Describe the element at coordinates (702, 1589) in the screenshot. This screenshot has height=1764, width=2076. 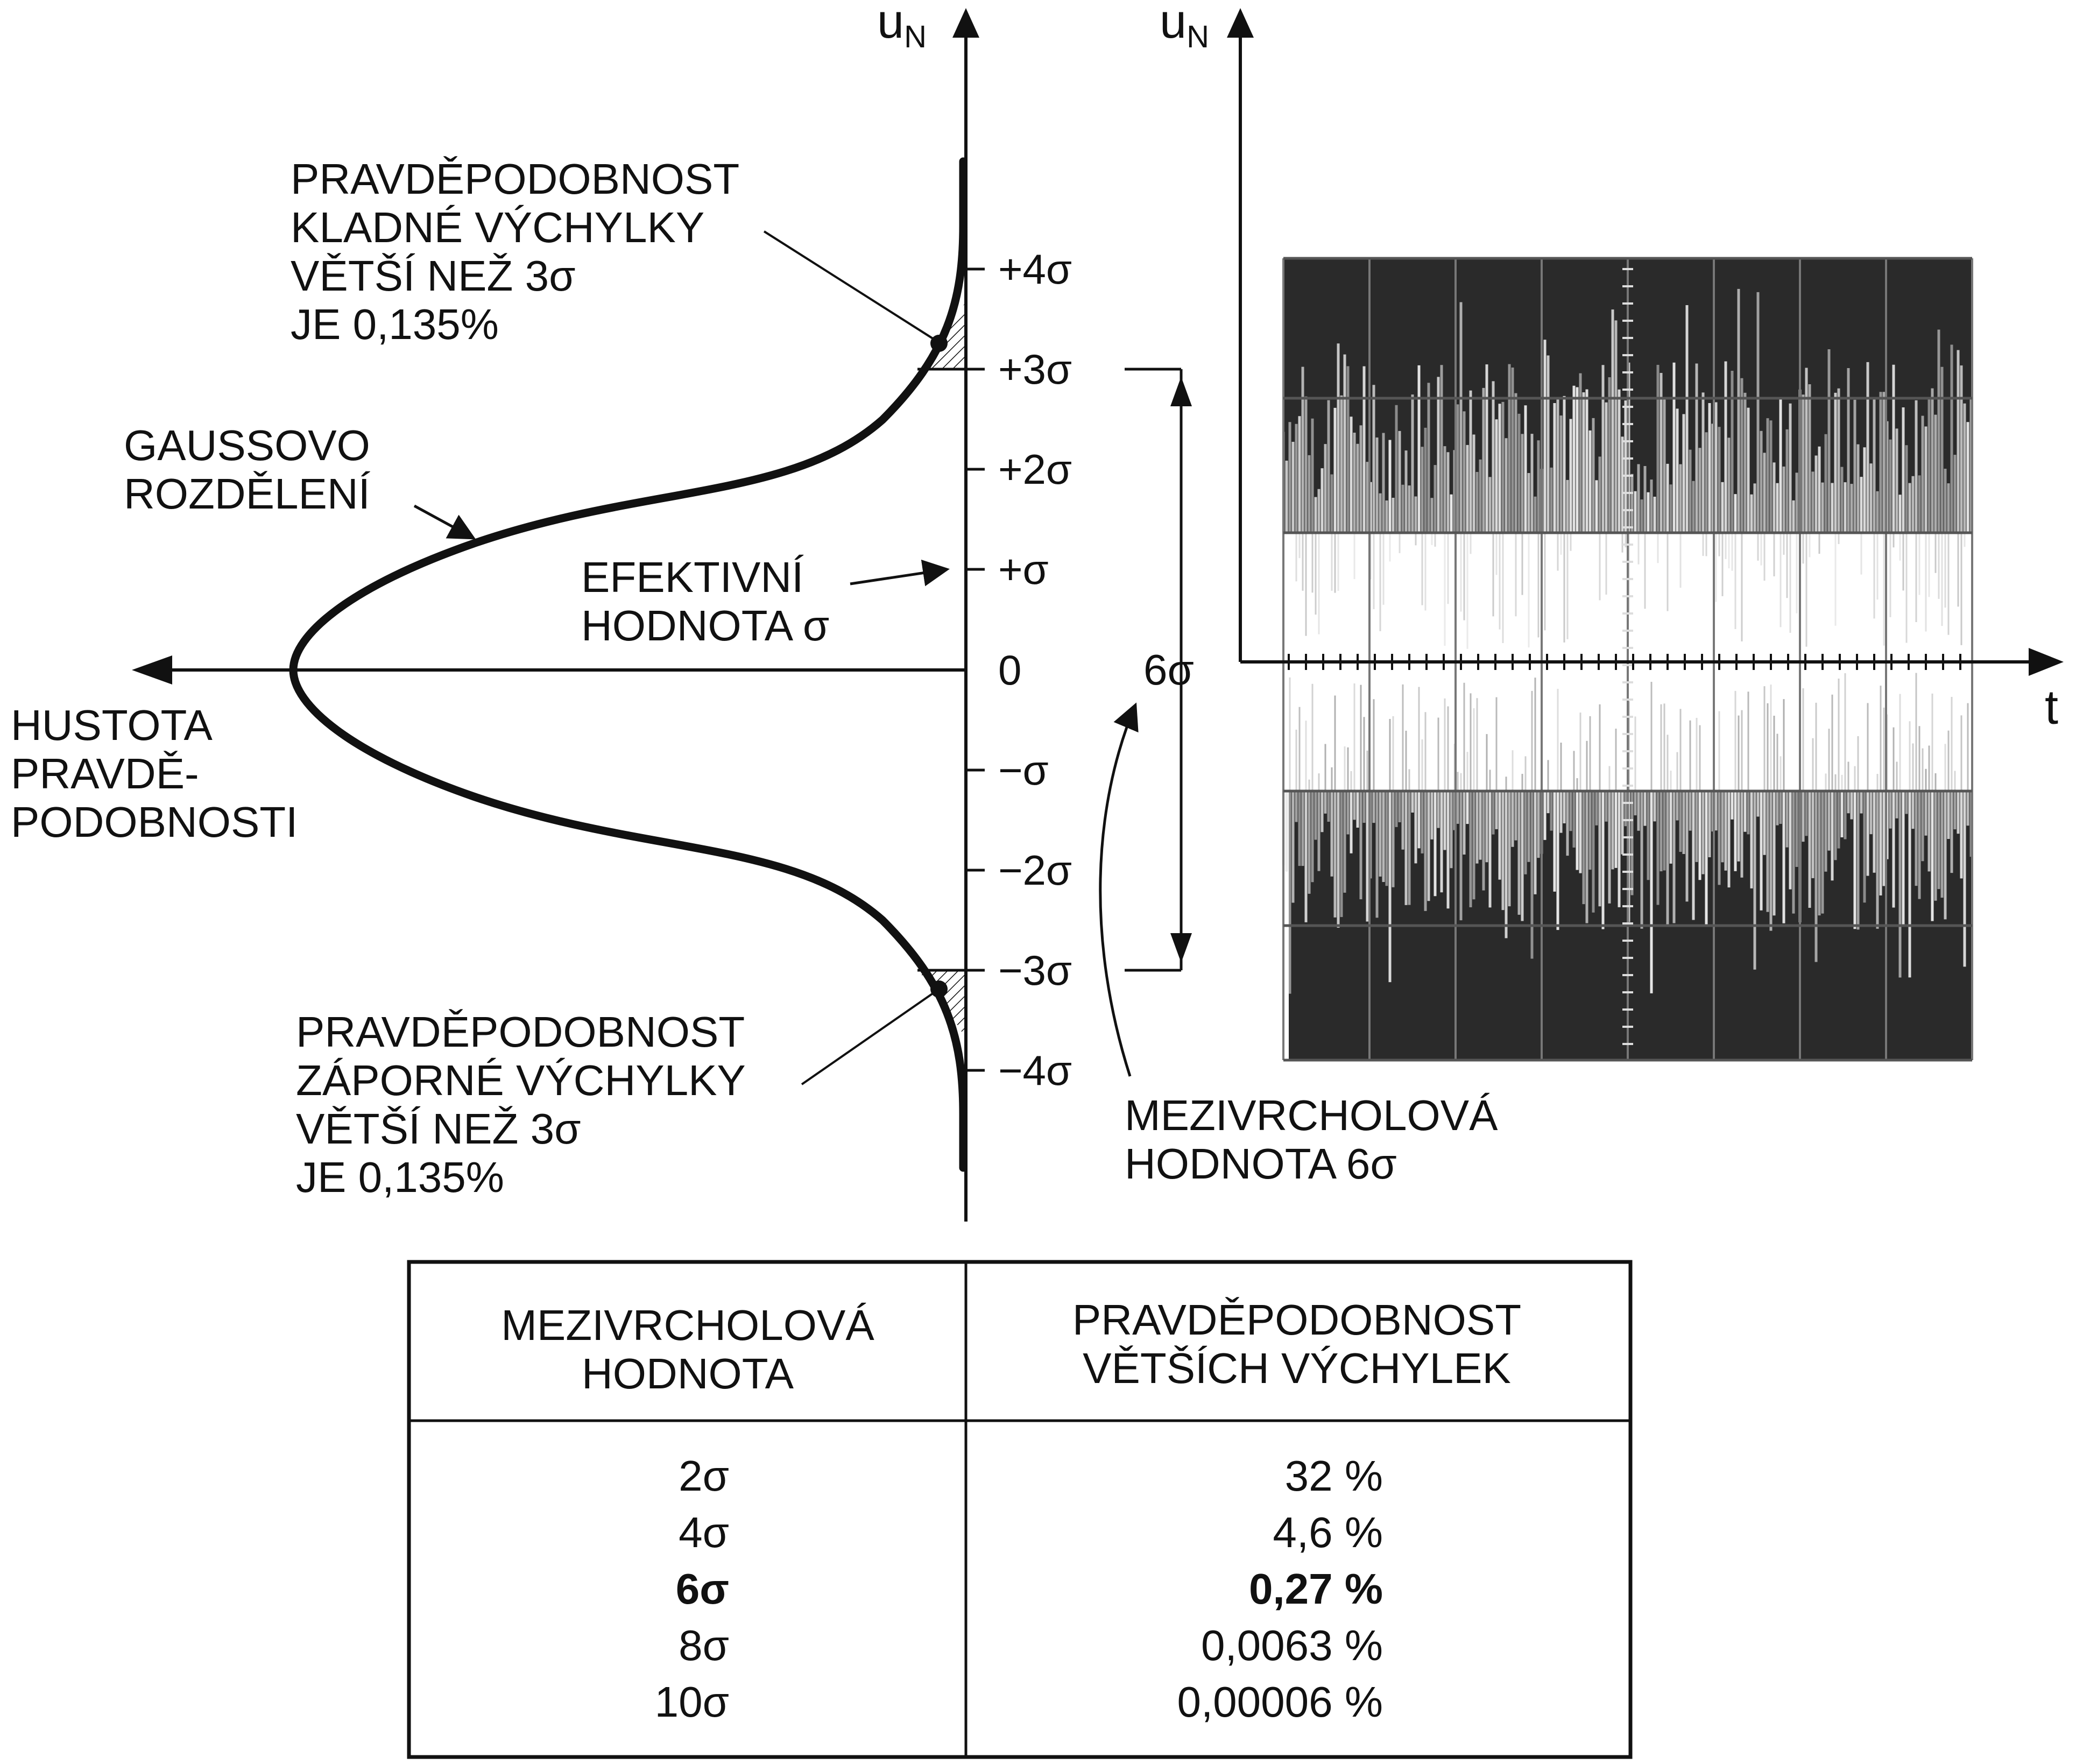
I see `svg-text: 6σ` at that location.